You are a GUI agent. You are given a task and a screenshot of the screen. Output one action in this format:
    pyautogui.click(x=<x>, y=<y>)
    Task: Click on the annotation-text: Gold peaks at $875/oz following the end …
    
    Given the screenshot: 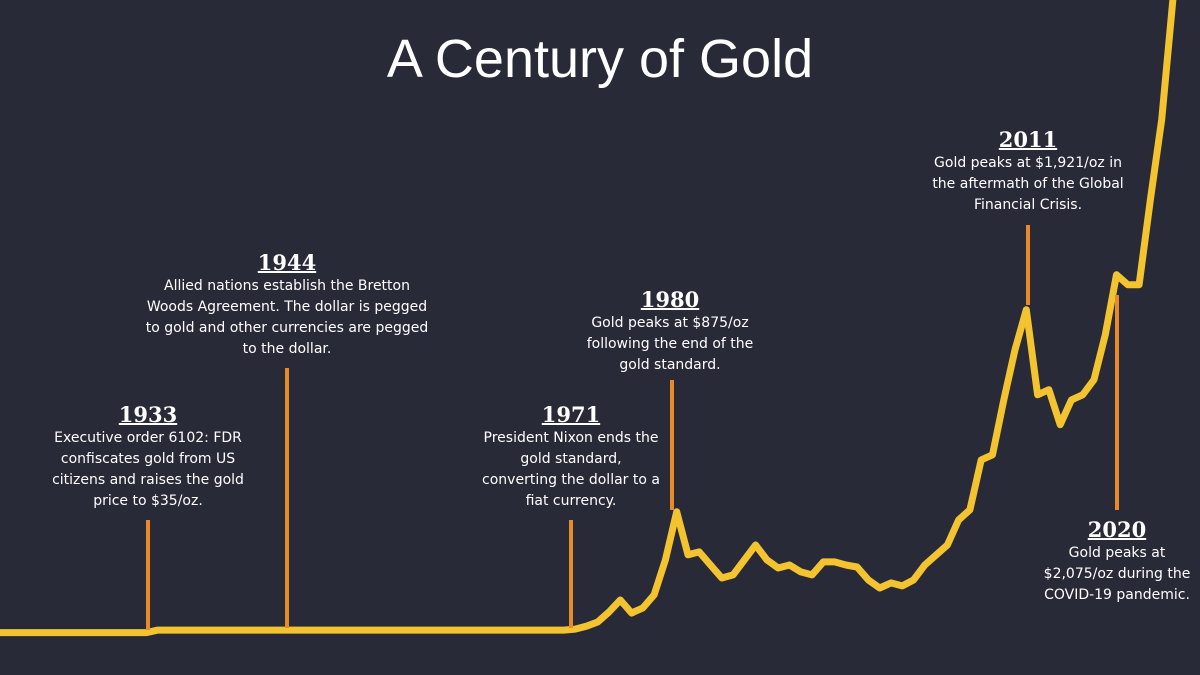 What is the action you would take?
    pyautogui.click(x=670, y=344)
    